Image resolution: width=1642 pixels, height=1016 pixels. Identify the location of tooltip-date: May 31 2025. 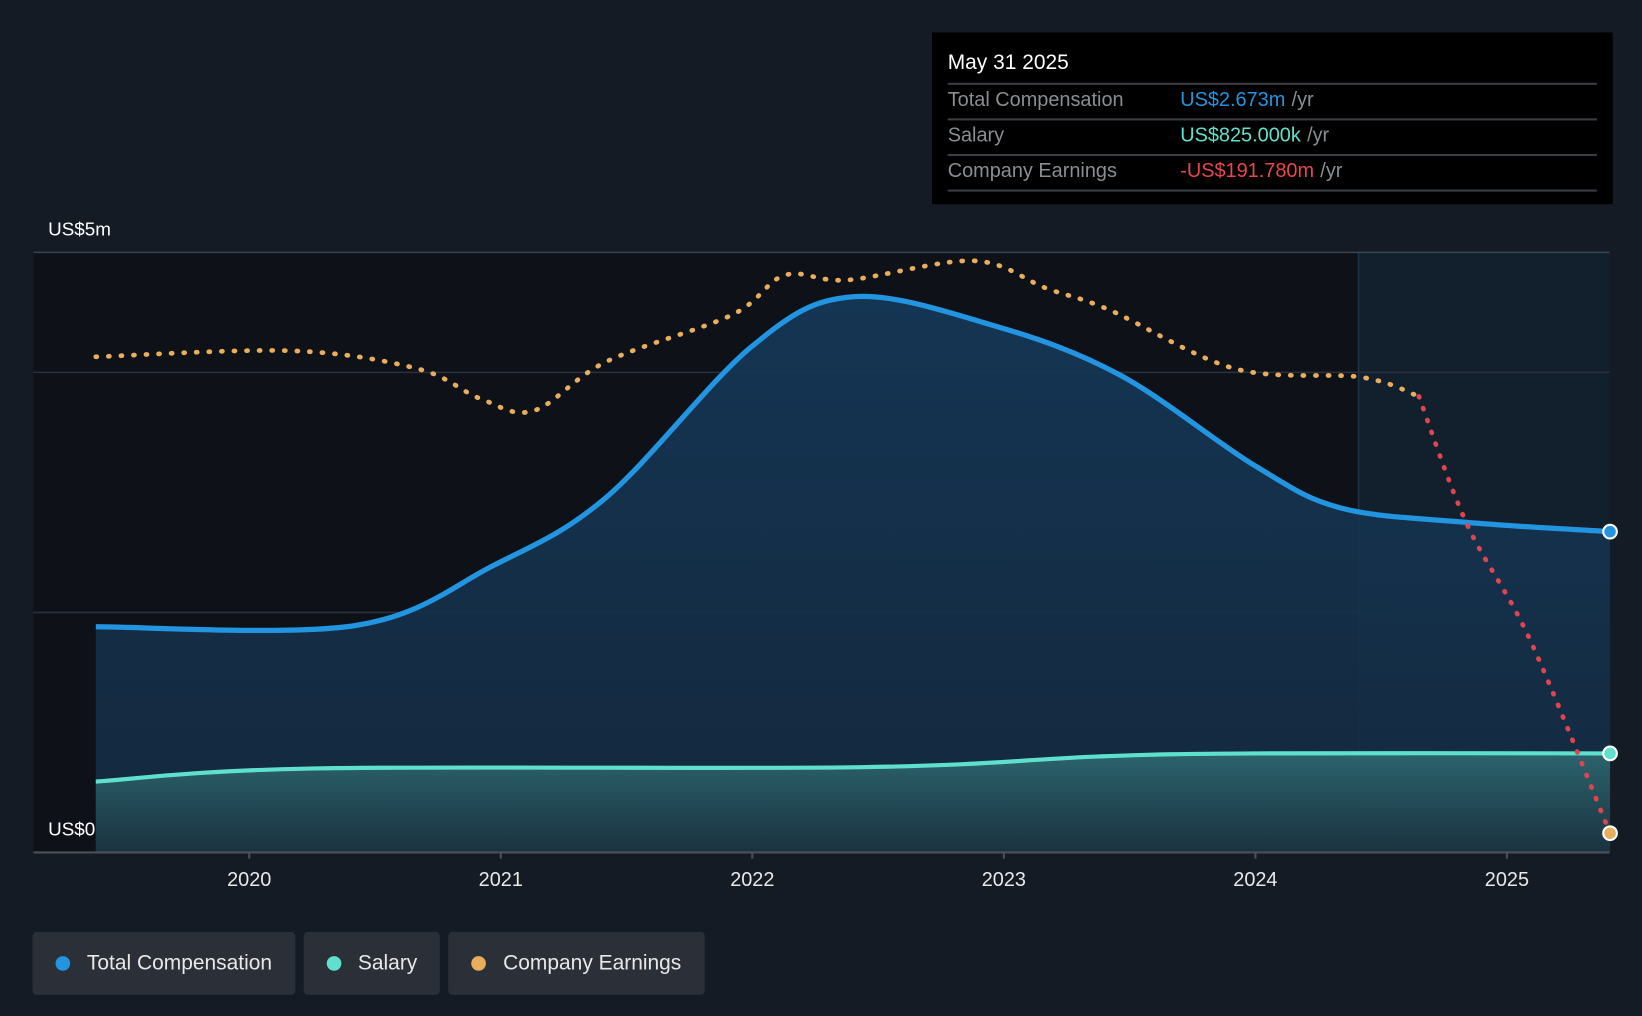
(1272, 66).